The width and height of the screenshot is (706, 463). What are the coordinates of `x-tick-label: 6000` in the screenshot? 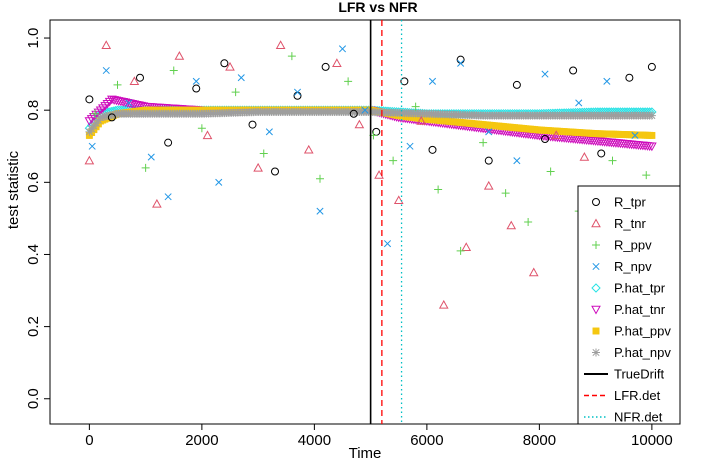 It's located at (426, 440).